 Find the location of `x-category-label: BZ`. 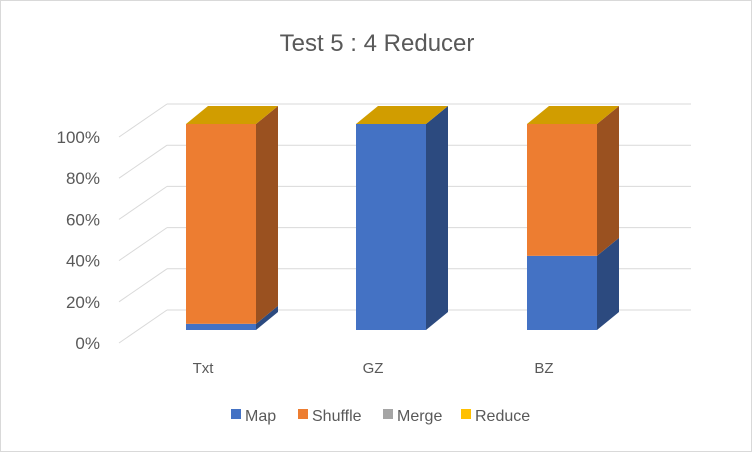

x-category-label: BZ is located at coordinates (543, 368).